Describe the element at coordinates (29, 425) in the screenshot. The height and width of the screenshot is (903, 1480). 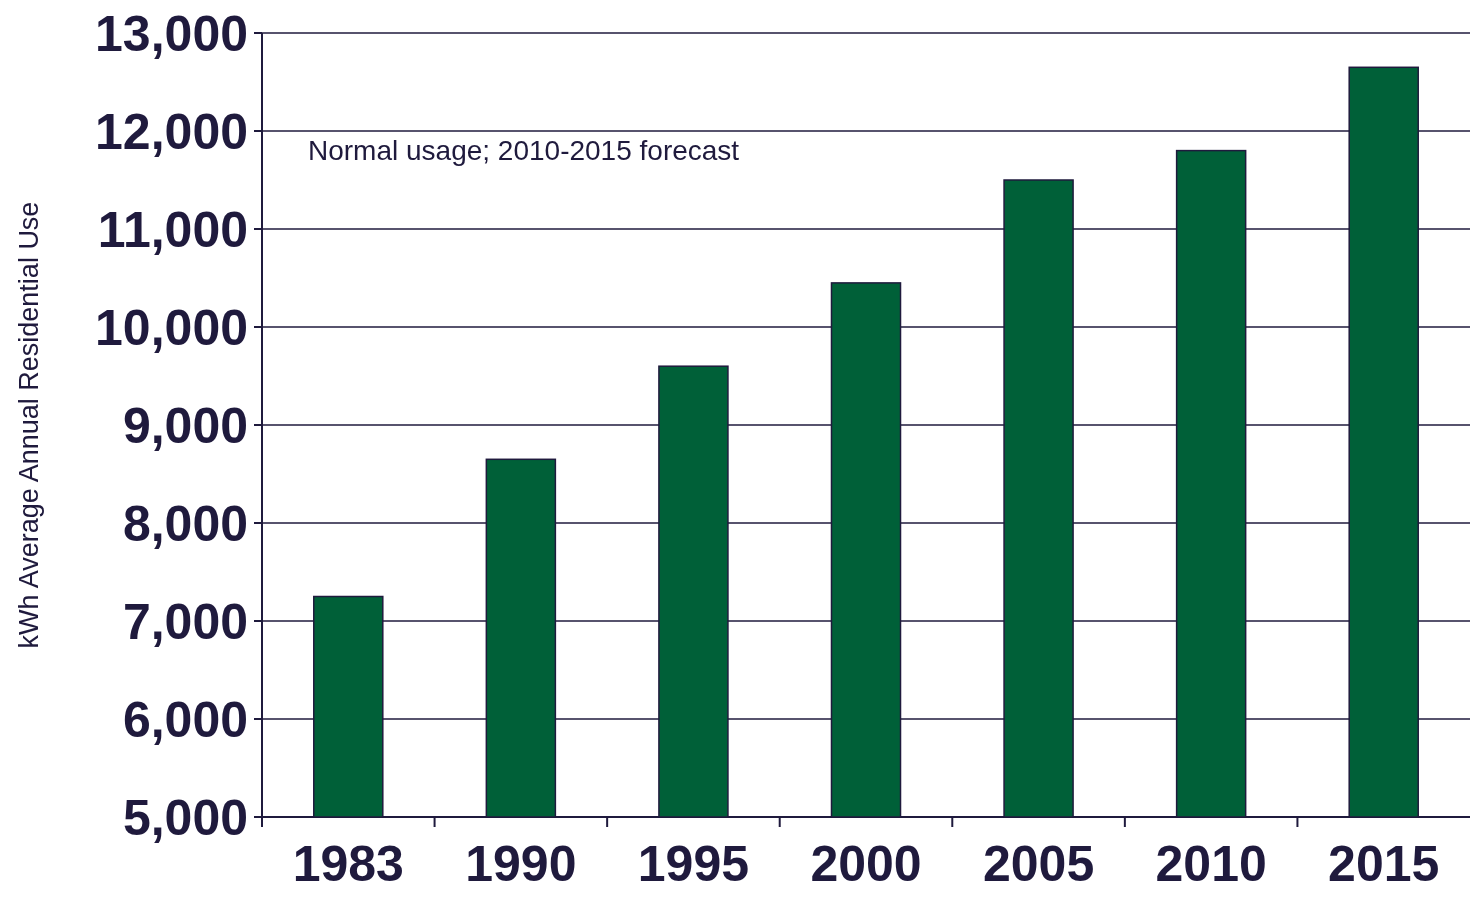
I see `y-axis-title: kWh Average Annual Residential Use` at that location.